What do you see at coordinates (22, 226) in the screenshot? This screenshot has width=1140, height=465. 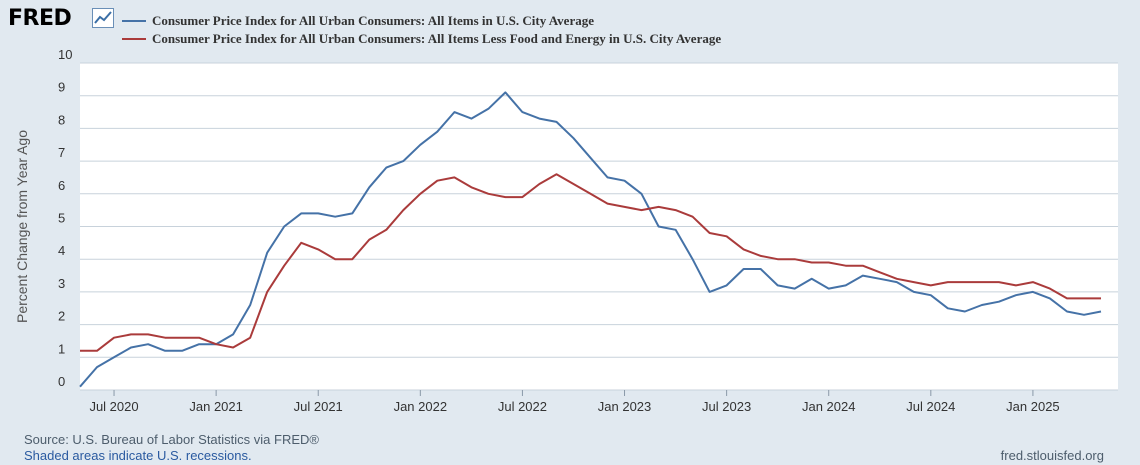 I see `y-axis-label: Percent Change from Year Ago` at bounding box center [22, 226].